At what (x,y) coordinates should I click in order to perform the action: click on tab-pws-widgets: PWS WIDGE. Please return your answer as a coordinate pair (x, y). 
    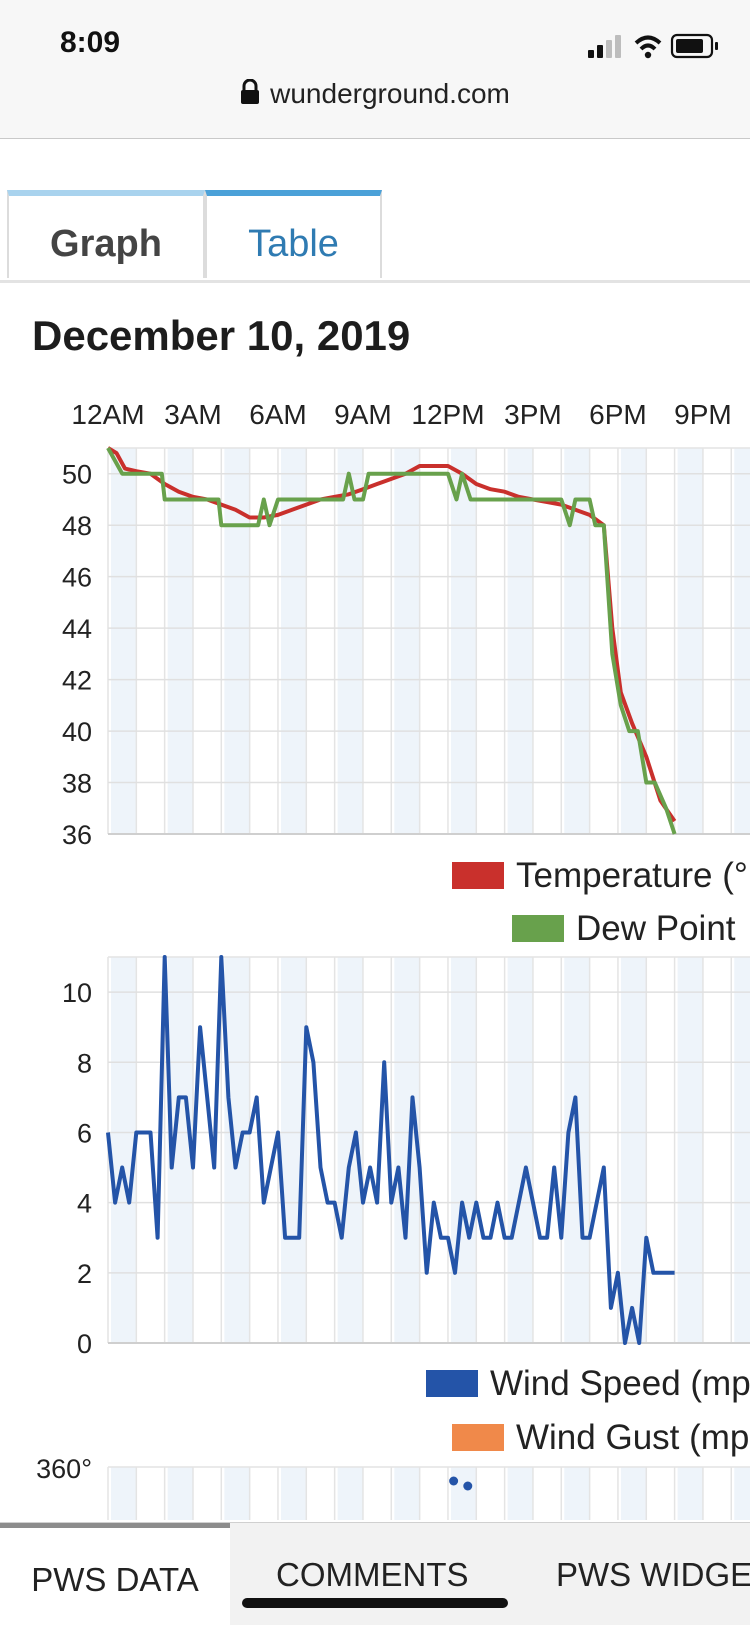
    Looking at the image, I should click on (653, 1574).